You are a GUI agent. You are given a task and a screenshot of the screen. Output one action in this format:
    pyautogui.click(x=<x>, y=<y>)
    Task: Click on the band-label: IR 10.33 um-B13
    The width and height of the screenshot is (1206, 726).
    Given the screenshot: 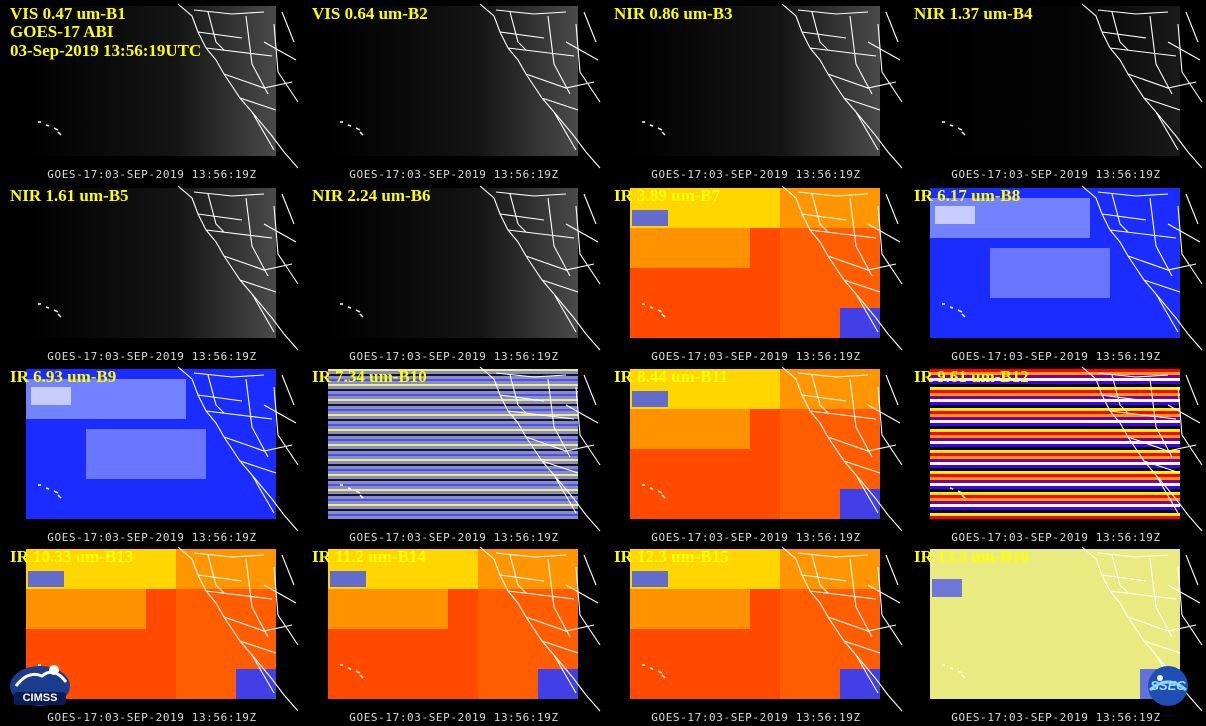 What is the action you would take?
    pyautogui.click(x=72, y=556)
    